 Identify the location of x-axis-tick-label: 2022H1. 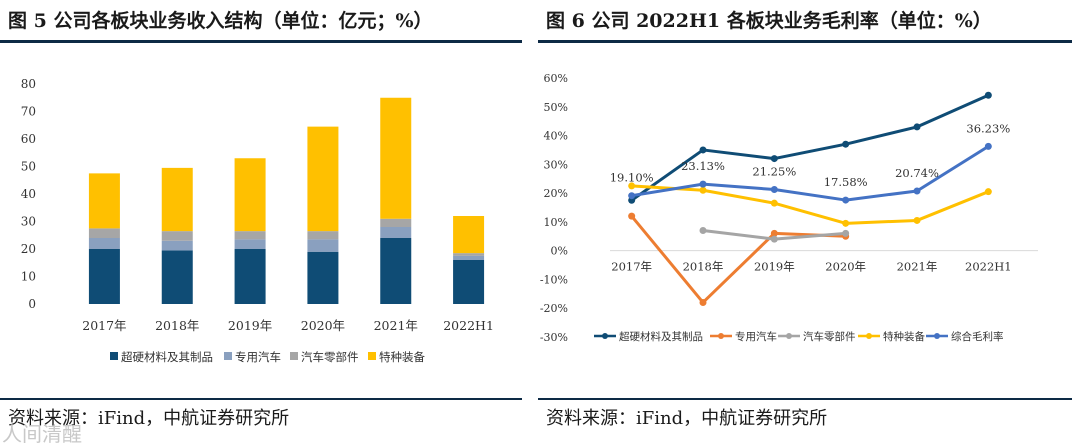
(988, 267).